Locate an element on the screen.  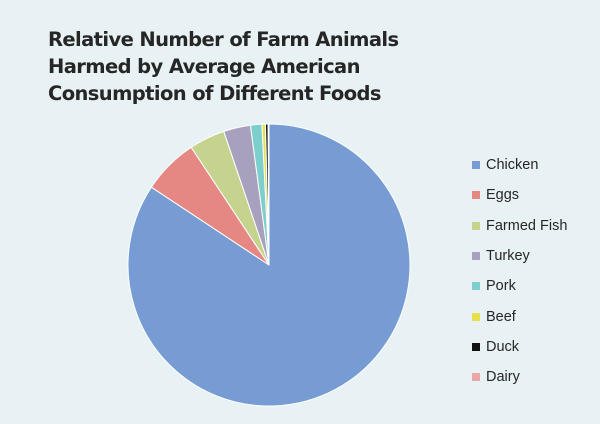
legend-item-turkey: Turkey is located at coordinates (519, 256).